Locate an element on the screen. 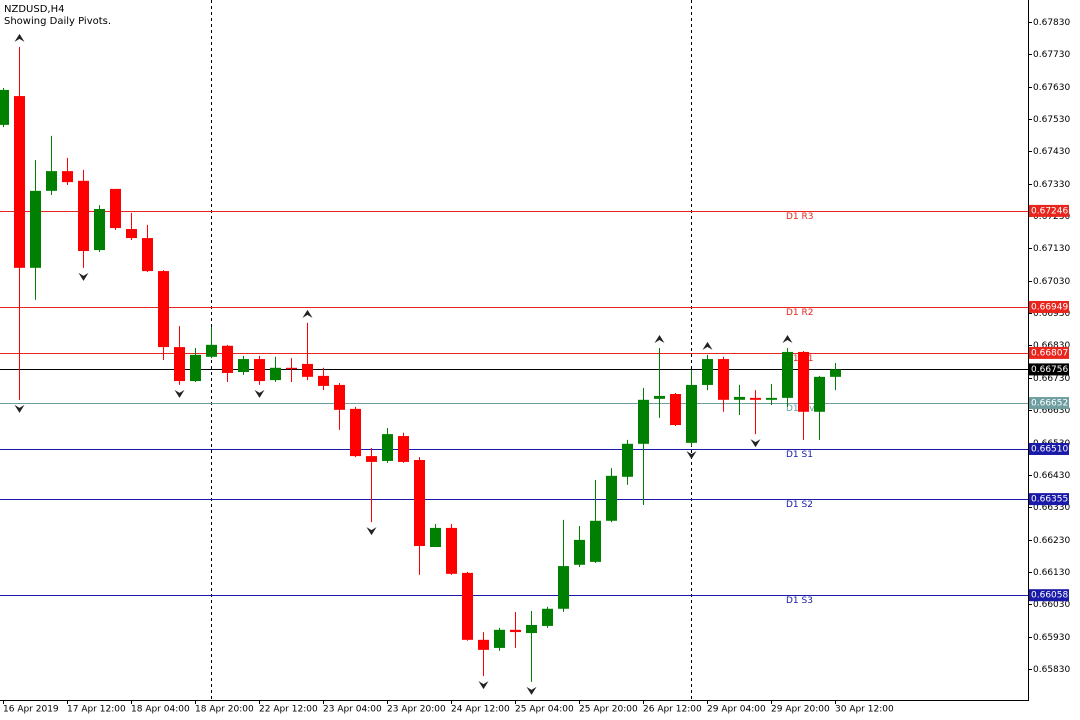 Image resolution: width=1080 pixels, height=720 pixels. y-tick-label: 0.67730 is located at coordinates (1051, 55).